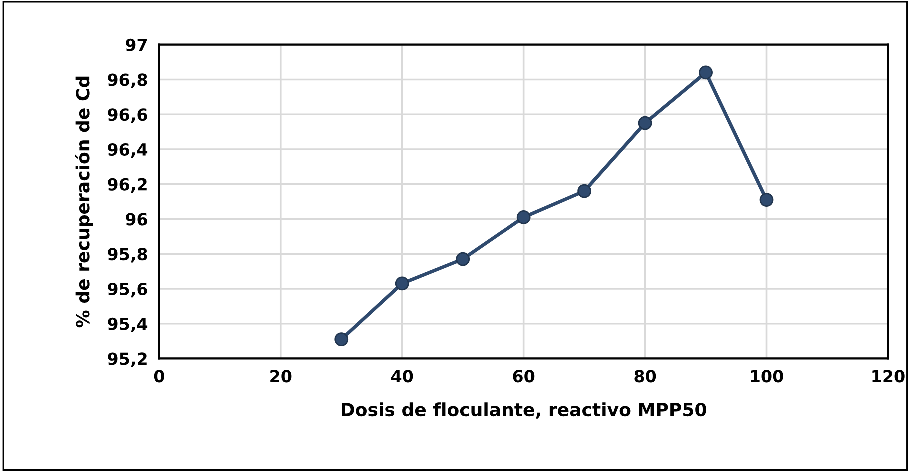 This screenshot has height=472, width=911. What do you see at coordinates (524, 410) in the screenshot?
I see `x-axis-title: Dosis de floculante, reactivo MPP50` at bounding box center [524, 410].